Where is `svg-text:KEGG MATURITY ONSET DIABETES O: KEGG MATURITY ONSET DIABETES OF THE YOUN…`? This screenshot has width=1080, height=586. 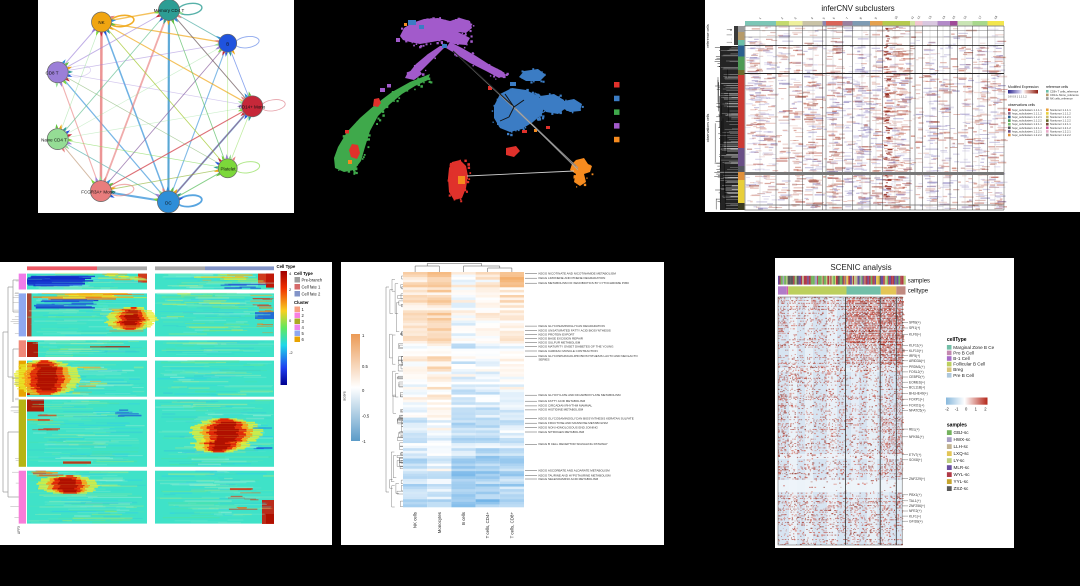
svg-text:KEGG MATURITY ONSET DIABETES O: KEGG MATURITY ONSET DIABETES OF THE YOUN… is located at coordinates (577, 347).